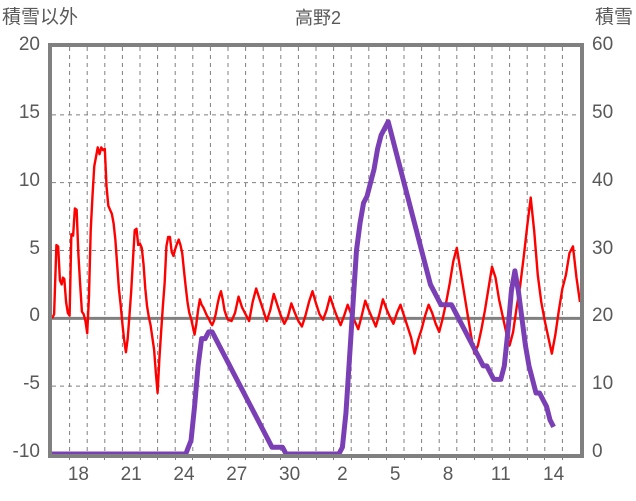 The height and width of the screenshot is (501, 636). I want to click on y-tick-label-right: 20, so click(603, 316).